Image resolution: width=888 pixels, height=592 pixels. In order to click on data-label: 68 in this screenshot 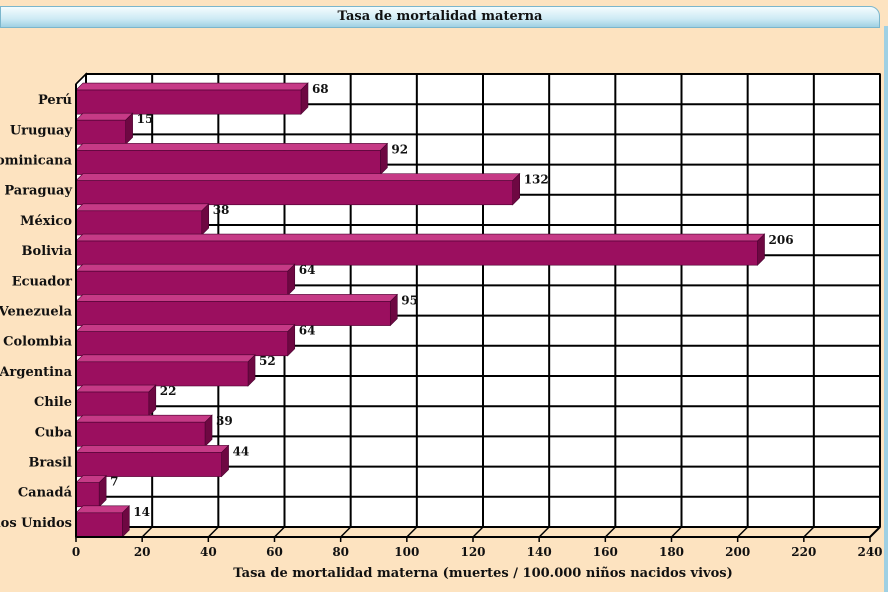, I will do `click(320, 89)`.